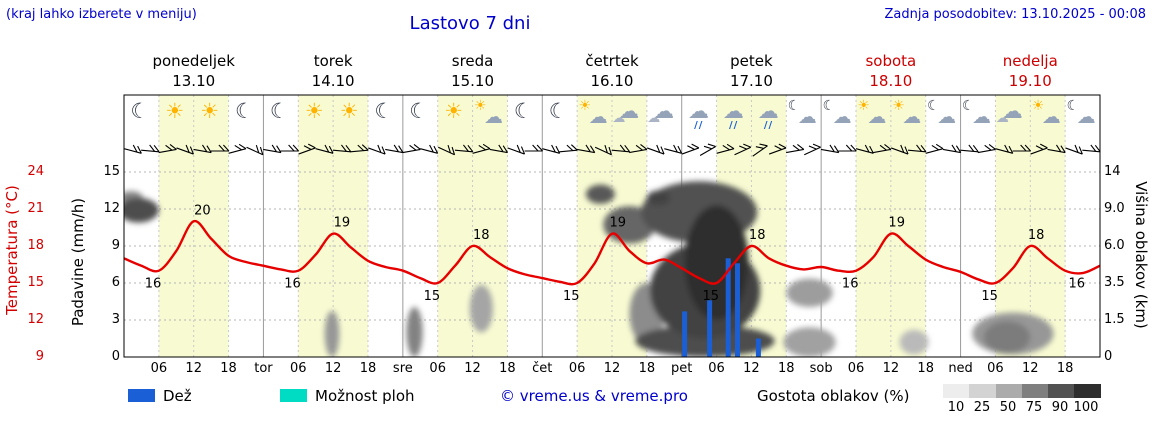 This screenshot has height=443, width=1152. I want to click on cloud-height-tick: 1.5, so click(1114, 319).